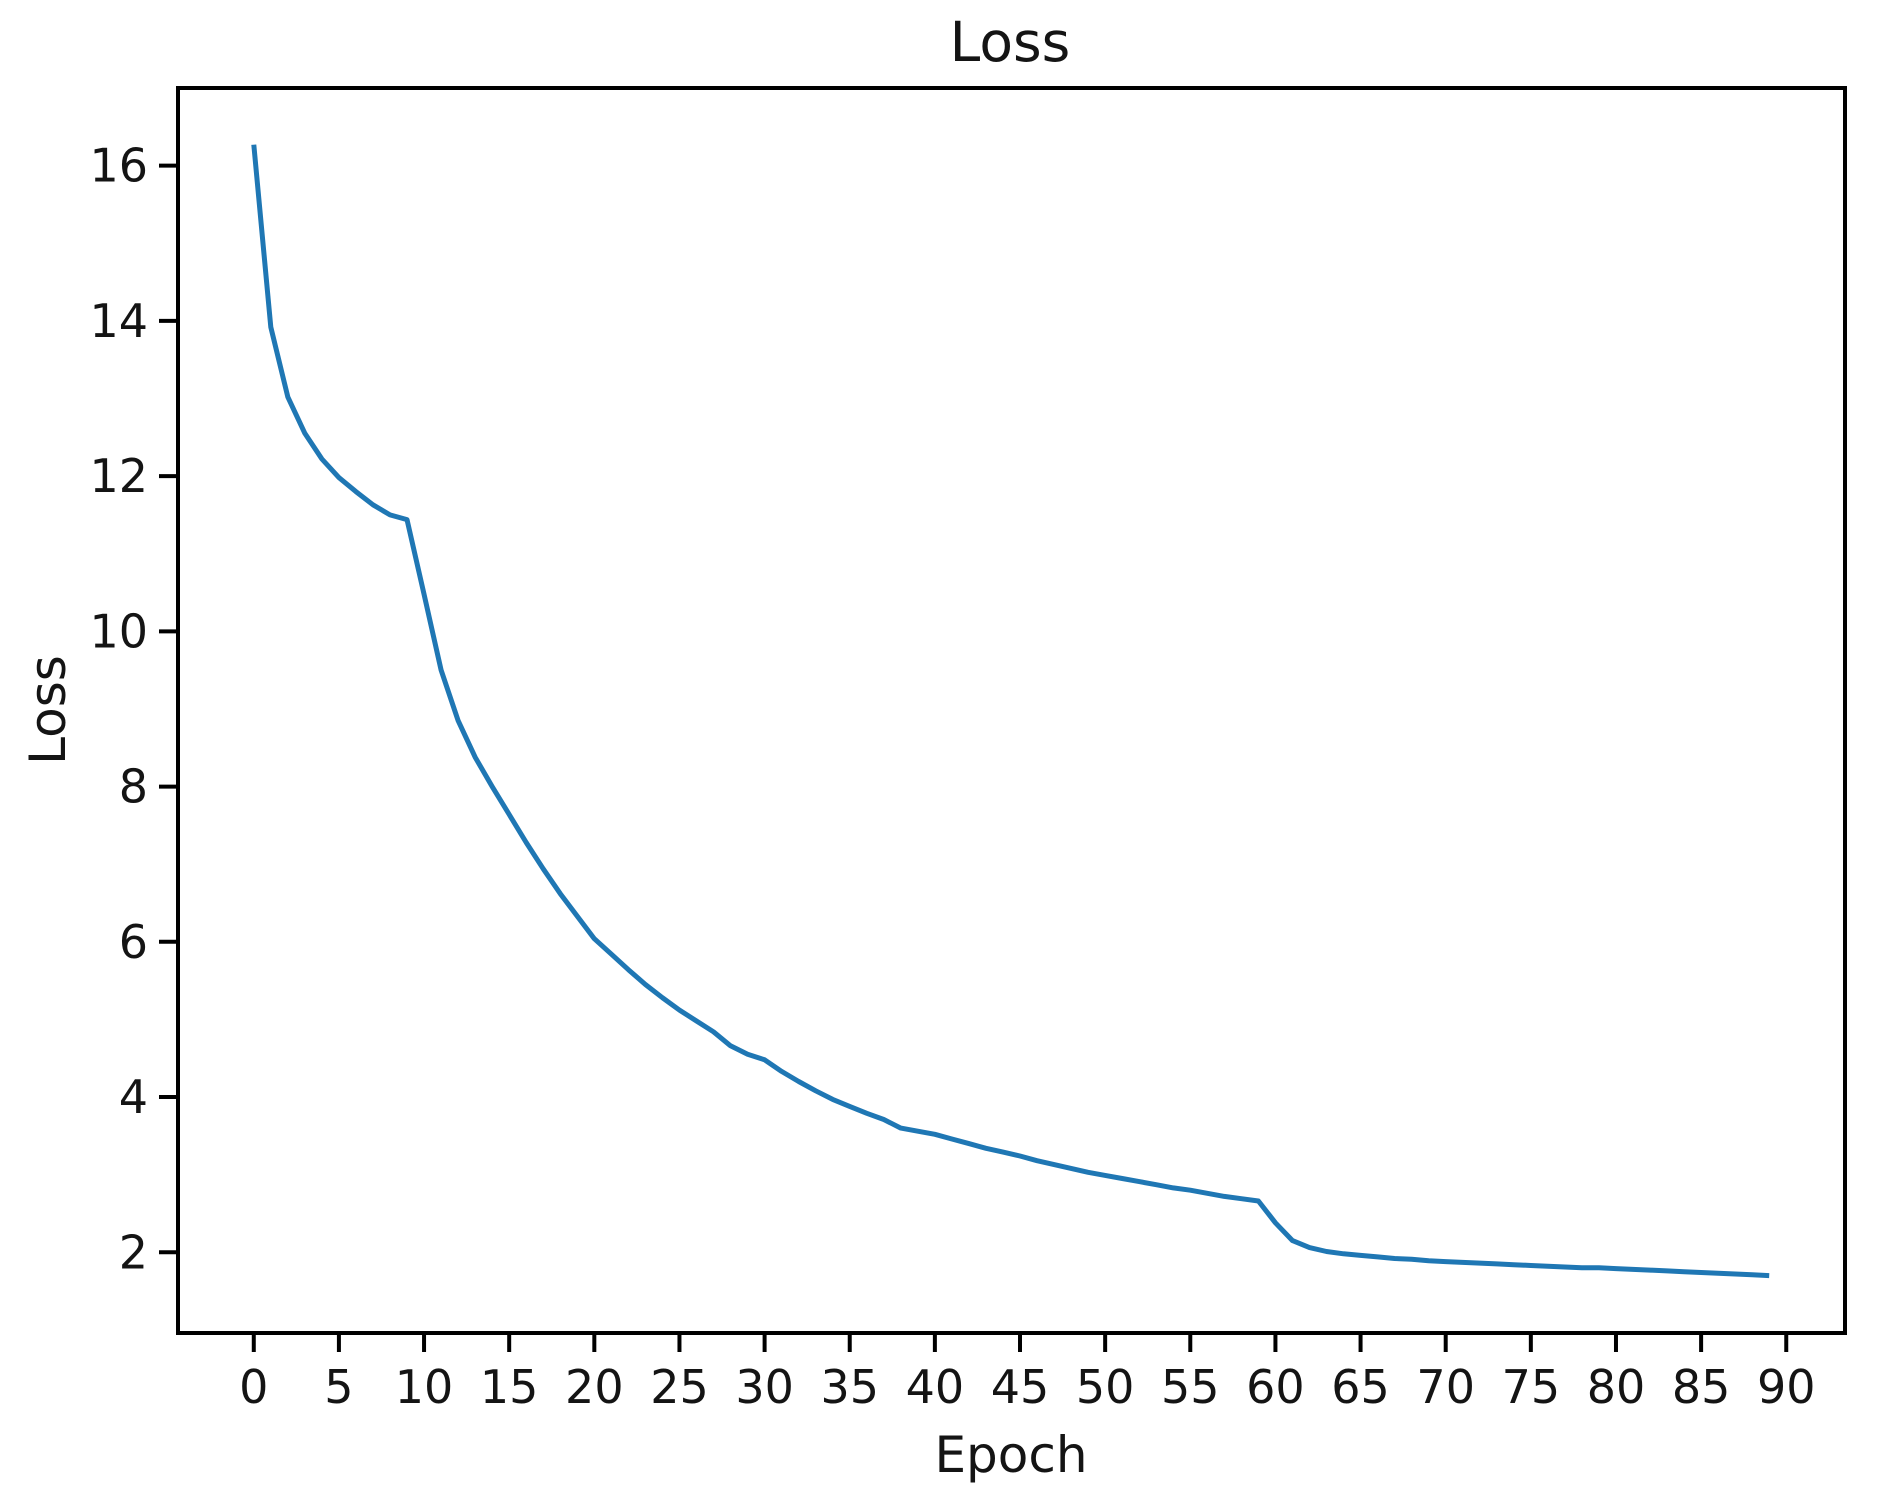 This screenshot has width=1888, height=1500. I want to click on x-tick-label: 40, so click(935, 1387).